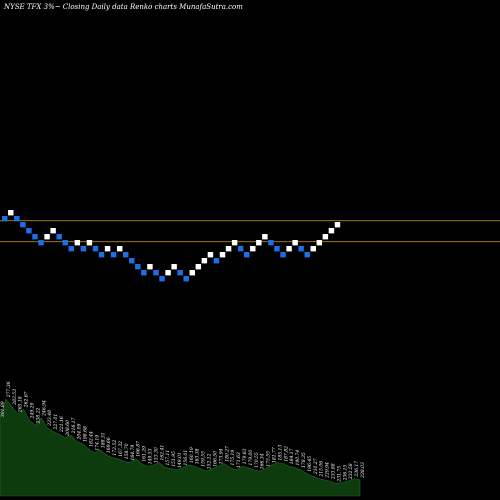 The height and width of the screenshot is (500, 500). Describe the element at coordinates (115, 448) in the screenshot. I see `volume-label: 172.52` at that location.